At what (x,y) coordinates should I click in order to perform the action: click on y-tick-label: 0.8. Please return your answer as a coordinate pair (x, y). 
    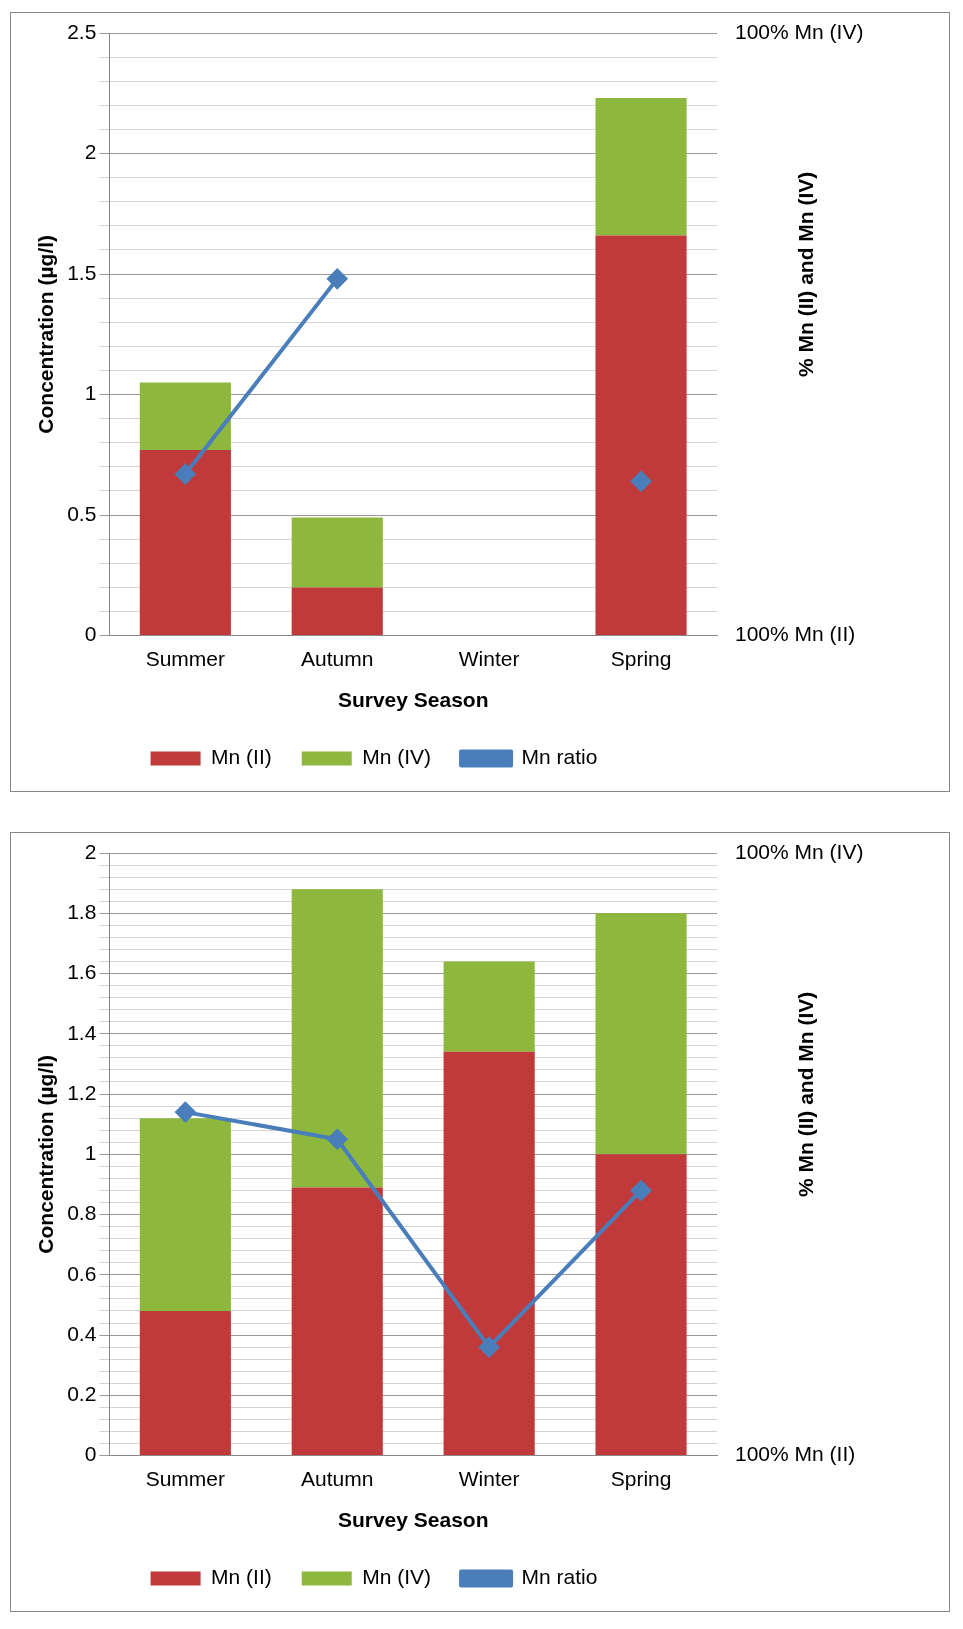
    Looking at the image, I should click on (82, 1213).